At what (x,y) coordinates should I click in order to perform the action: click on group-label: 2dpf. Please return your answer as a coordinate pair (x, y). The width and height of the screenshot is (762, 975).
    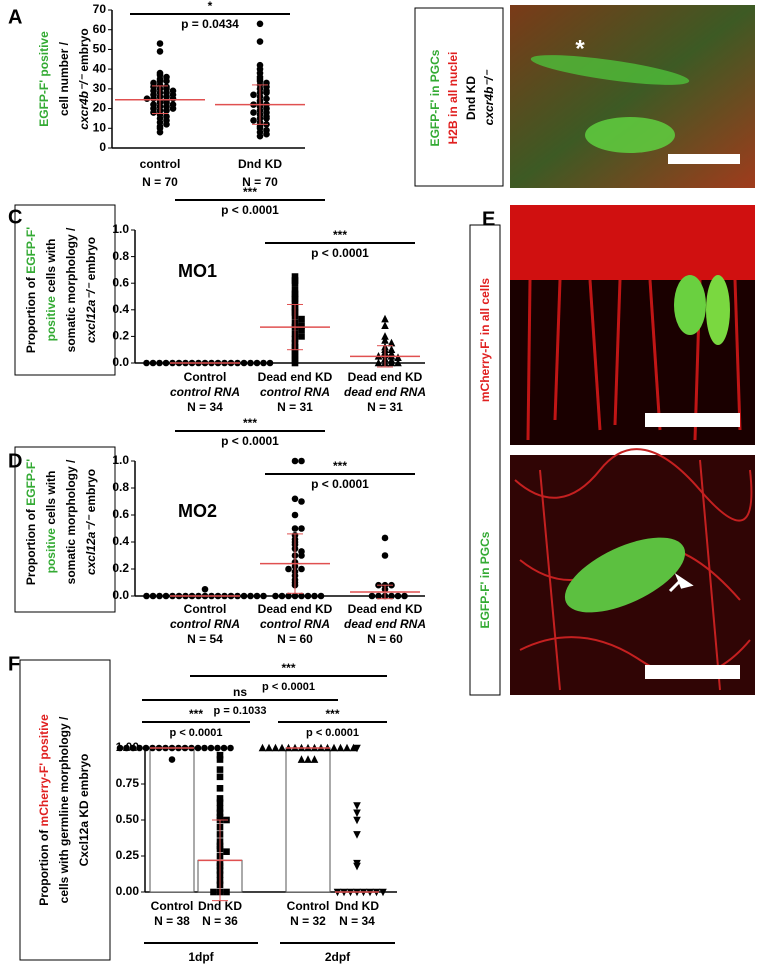
    Looking at the image, I should click on (338, 957).